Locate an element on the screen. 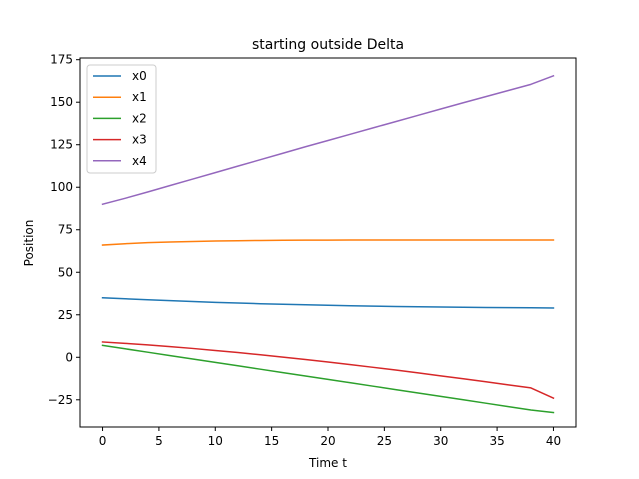  y-tick-label: 175 is located at coordinates (61, 60).